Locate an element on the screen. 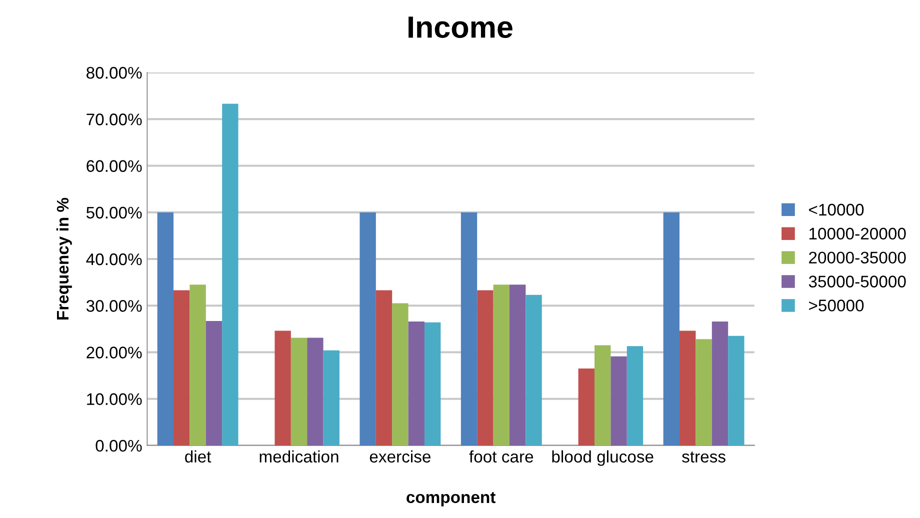  y-tick-label: 70.00% is located at coordinates (114, 120).